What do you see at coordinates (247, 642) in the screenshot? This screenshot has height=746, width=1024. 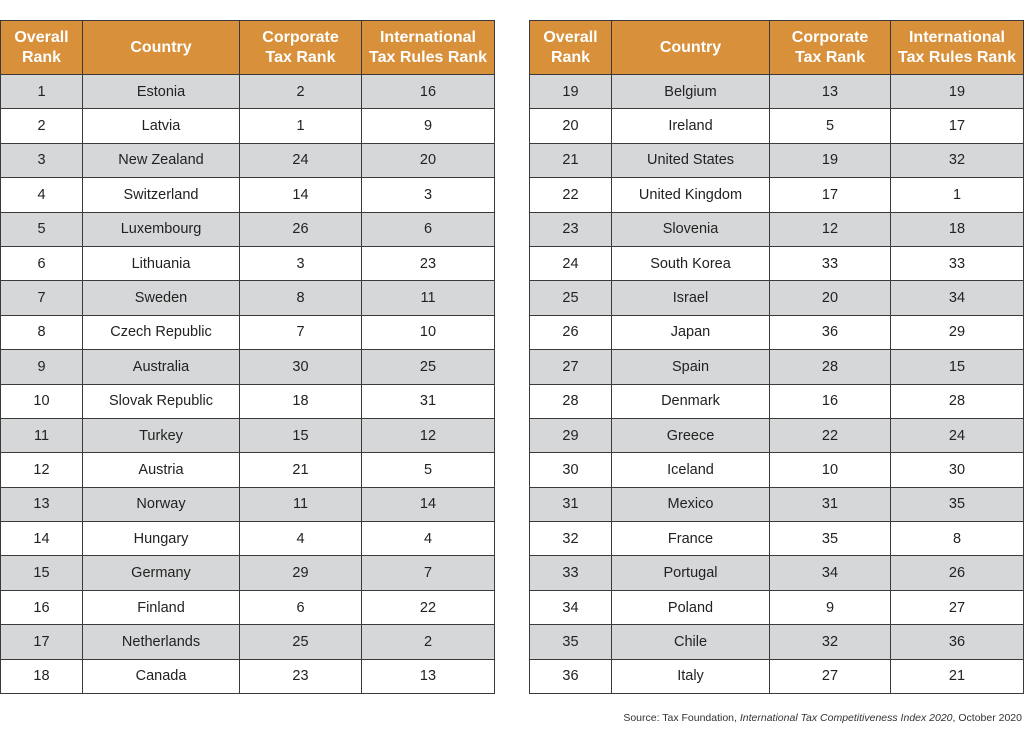 I see `table-row: 17 Netherlands 25 2` at bounding box center [247, 642].